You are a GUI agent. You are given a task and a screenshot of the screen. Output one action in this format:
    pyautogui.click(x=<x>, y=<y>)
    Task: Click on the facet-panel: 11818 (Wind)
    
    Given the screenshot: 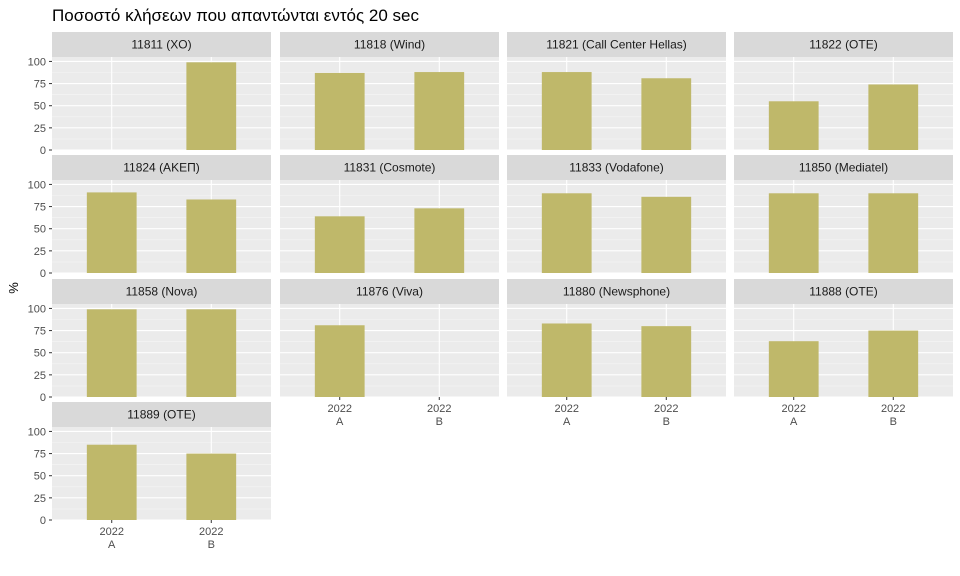 What is the action you would take?
    pyautogui.click(x=389, y=91)
    